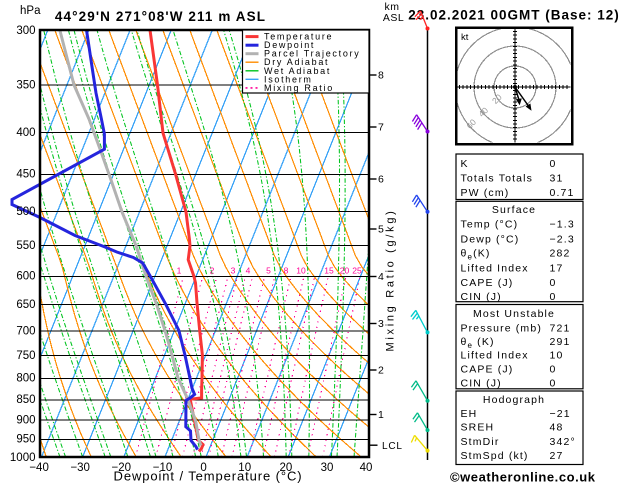 The image size is (629, 486). I want to click on svg-text: 900, so click(25, 420).